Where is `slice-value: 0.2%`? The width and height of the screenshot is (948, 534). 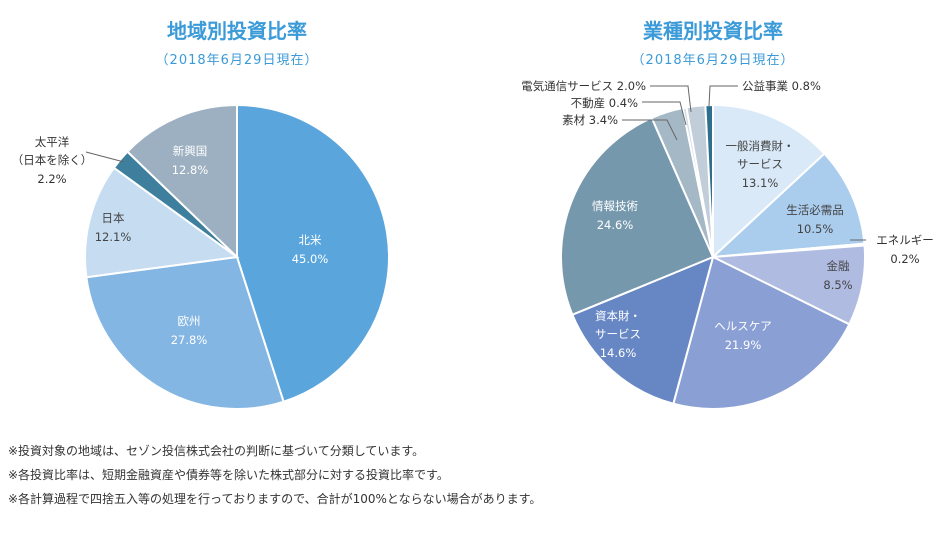 slice-value: 0.2% is located at coordinates (904, 259).